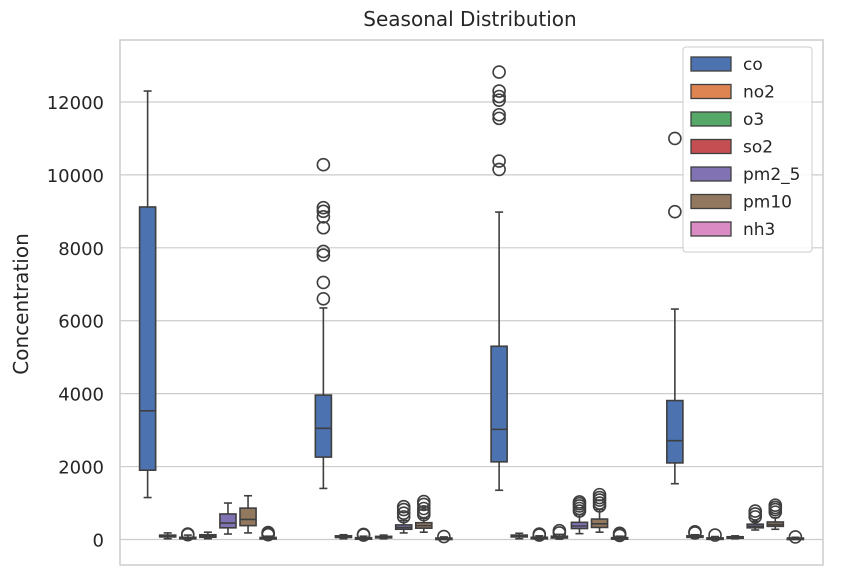 Image resolution: width=855 pixels, height=573 pixels. I want to click on legend-label-o3: o3, so click(753, 120).